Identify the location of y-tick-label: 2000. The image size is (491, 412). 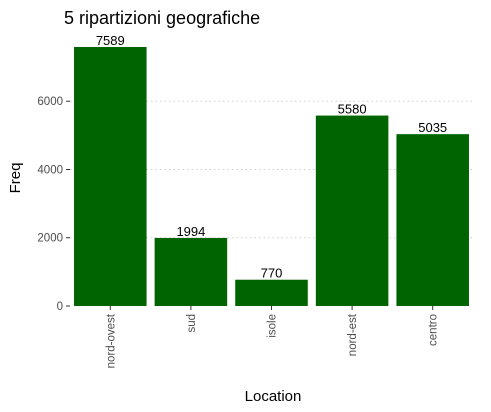
(50, 239).